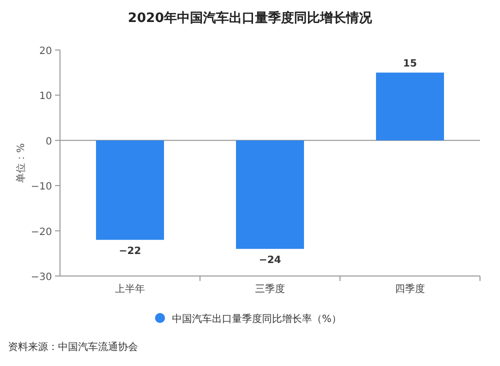 This screenshot has height=366, width=500. I want to click on data-label: 15, so click(410, 64).